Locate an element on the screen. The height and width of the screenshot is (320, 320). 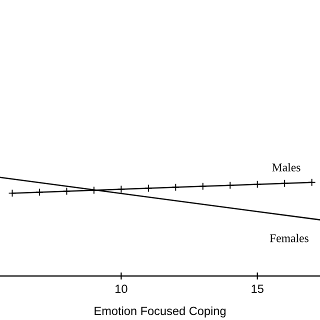
series-label: Females is located at coordinates (289, 238).